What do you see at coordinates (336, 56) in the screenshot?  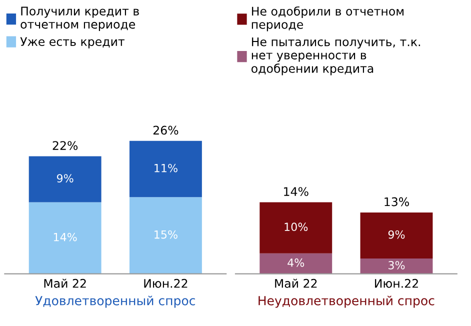 I see `legend-label: Не пытались получить, т.к. нет уверенности в одобрении кредита` at bounding box center [336, 56].